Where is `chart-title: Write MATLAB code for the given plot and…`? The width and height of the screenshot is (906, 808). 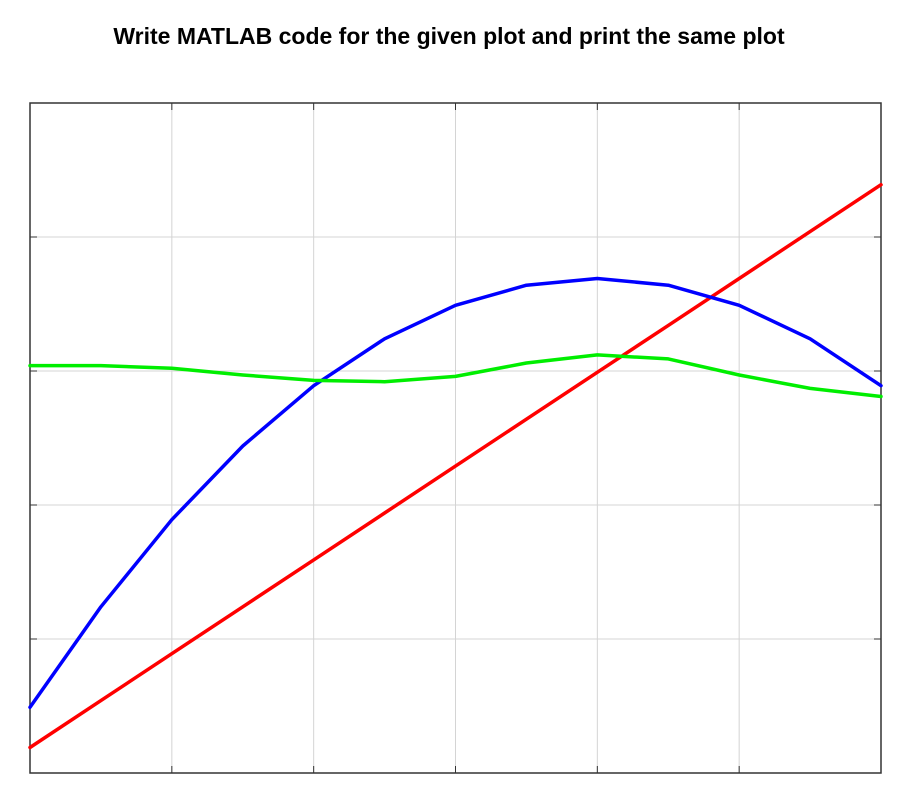 chart-title: Write MATLAB code for the given plot and… is located at coordinates (449, 36).